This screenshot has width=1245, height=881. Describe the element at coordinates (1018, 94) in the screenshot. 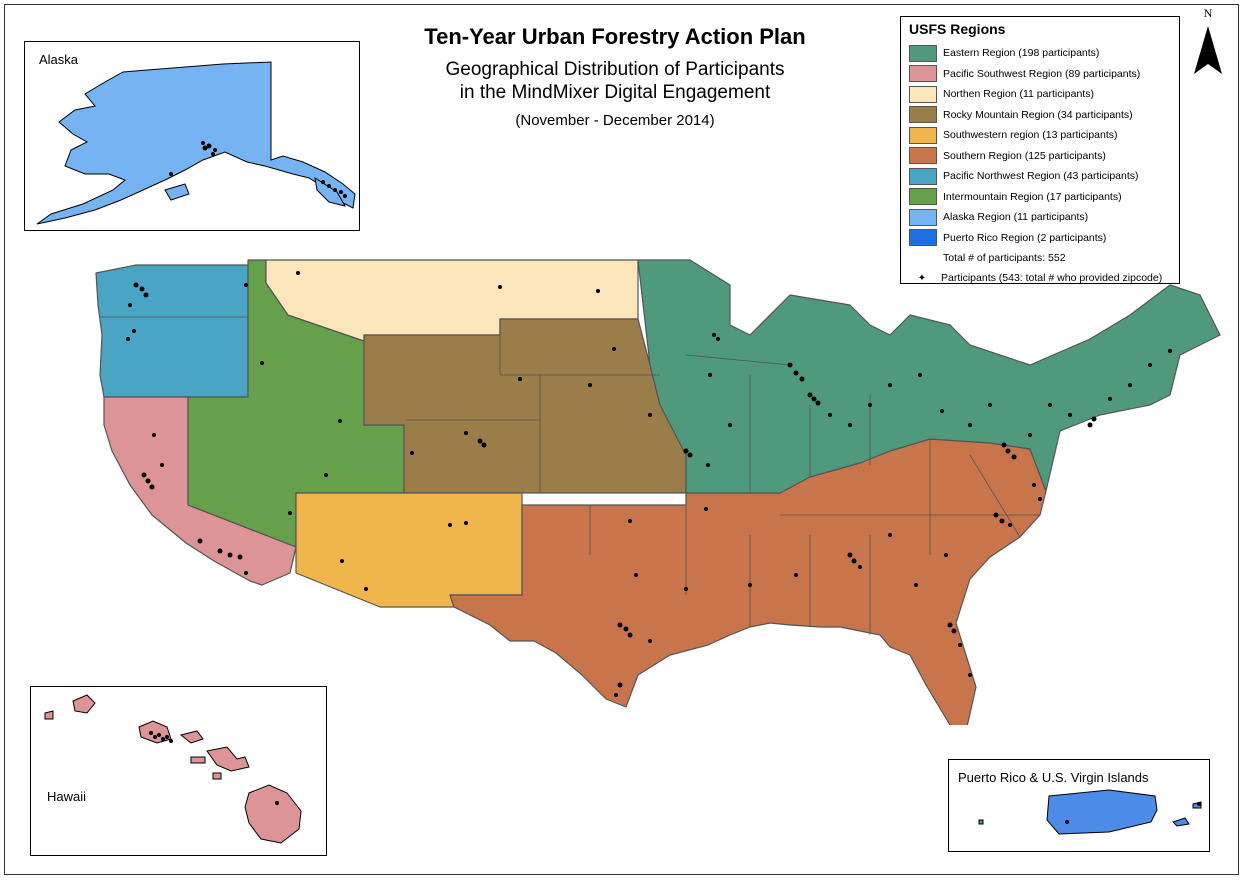

I see `legend-item-label: Northen Region (11 participants)` at that location.